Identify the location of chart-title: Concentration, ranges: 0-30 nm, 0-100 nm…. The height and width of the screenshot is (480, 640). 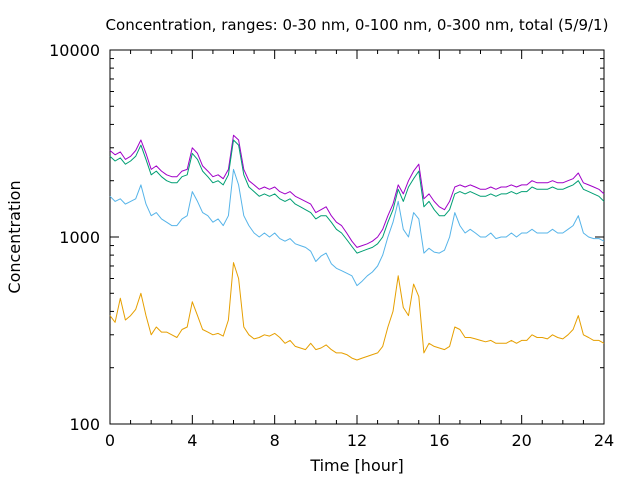
(357, 25).